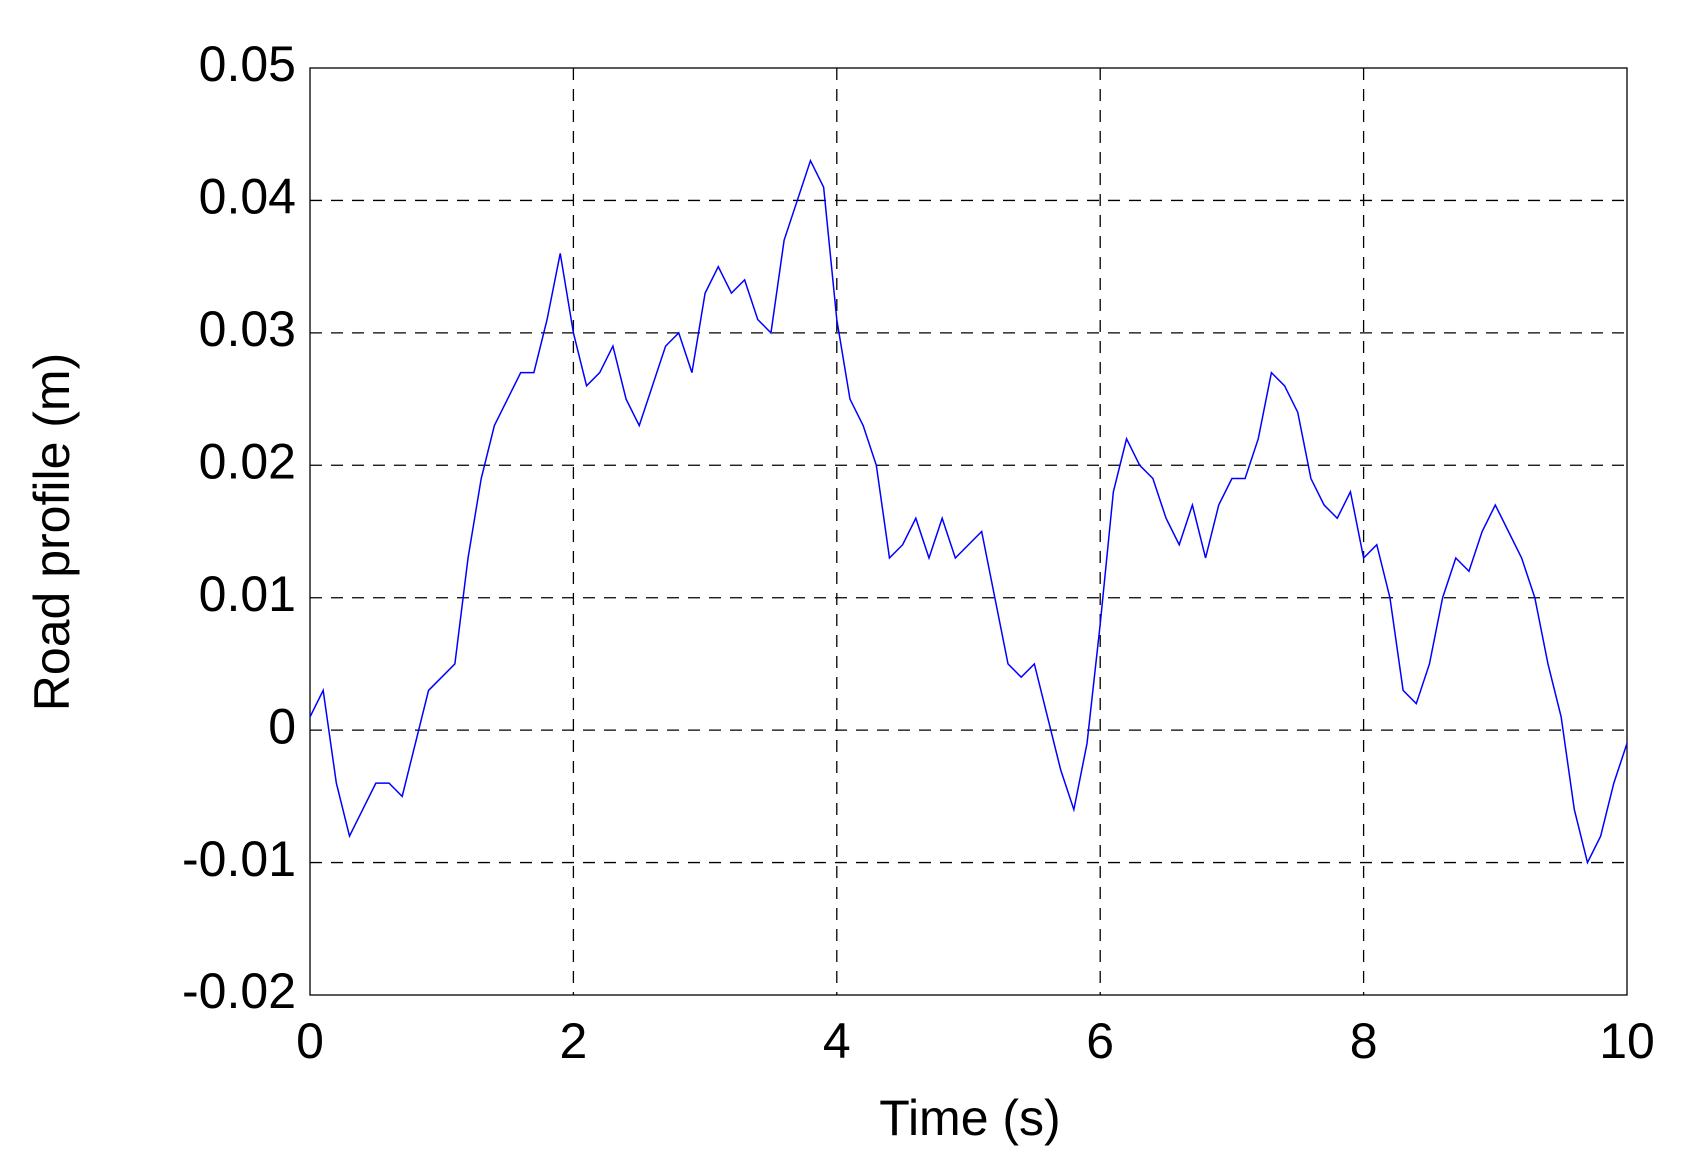 Image resolution: width=1700 pixels, height=1160 pixels. I want to click on y-tick-label: 0.02, so click(247, 461).